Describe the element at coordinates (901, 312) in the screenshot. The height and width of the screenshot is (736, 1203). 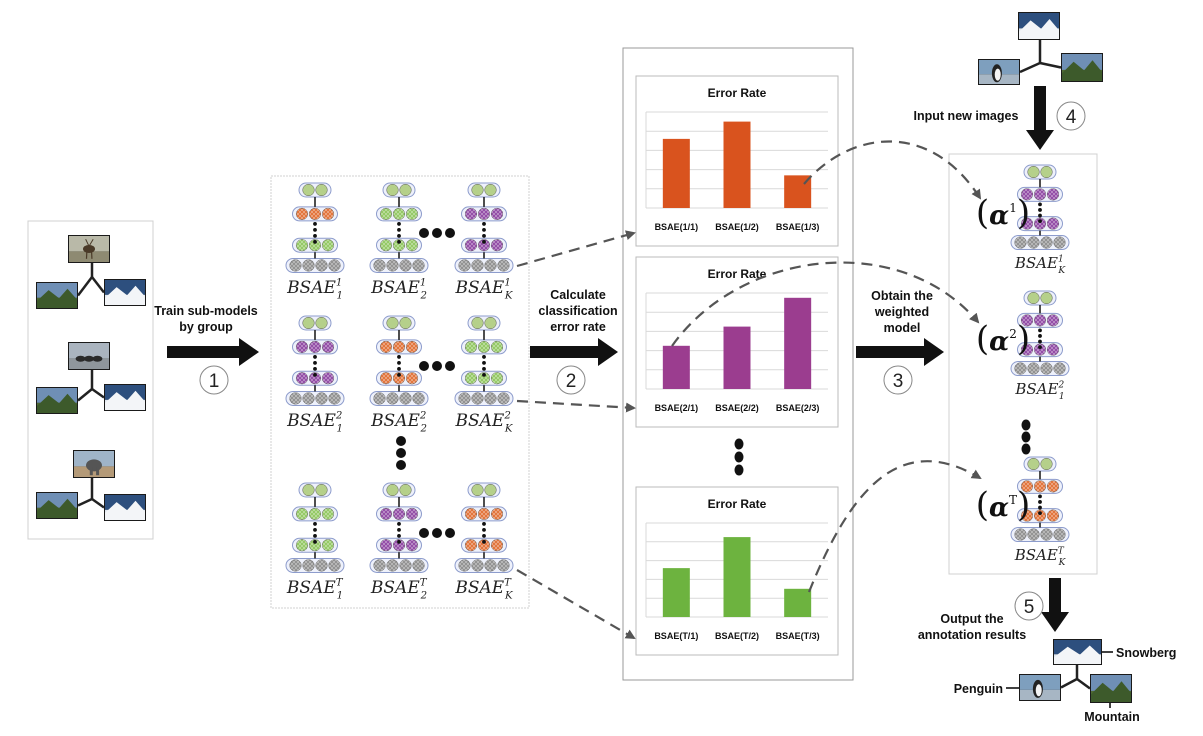
I see `step-3-label: weighted` at that location.